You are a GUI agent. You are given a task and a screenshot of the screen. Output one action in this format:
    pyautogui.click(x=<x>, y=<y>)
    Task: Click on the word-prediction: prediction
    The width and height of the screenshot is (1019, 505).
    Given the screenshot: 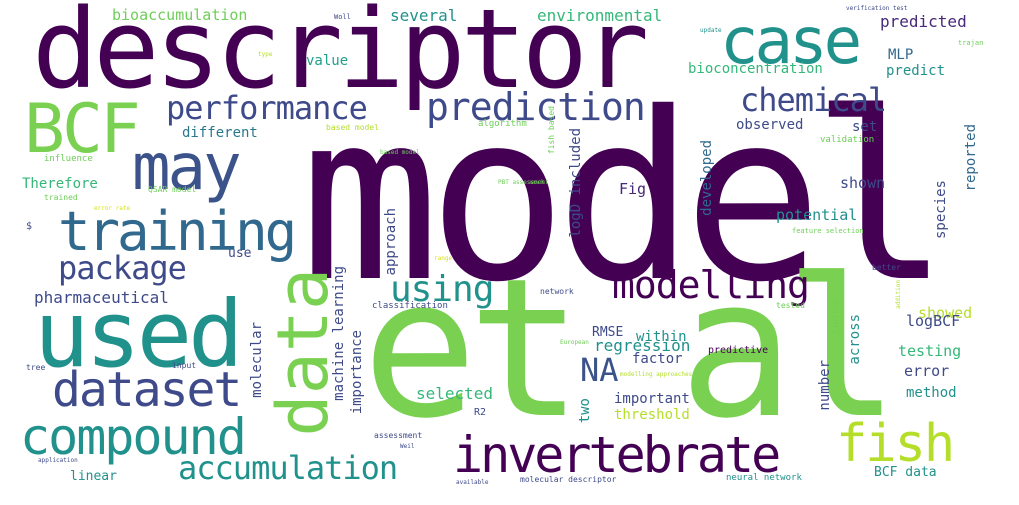 What is the action you would take?
    pyautogui.click(x=536, y=107)
    